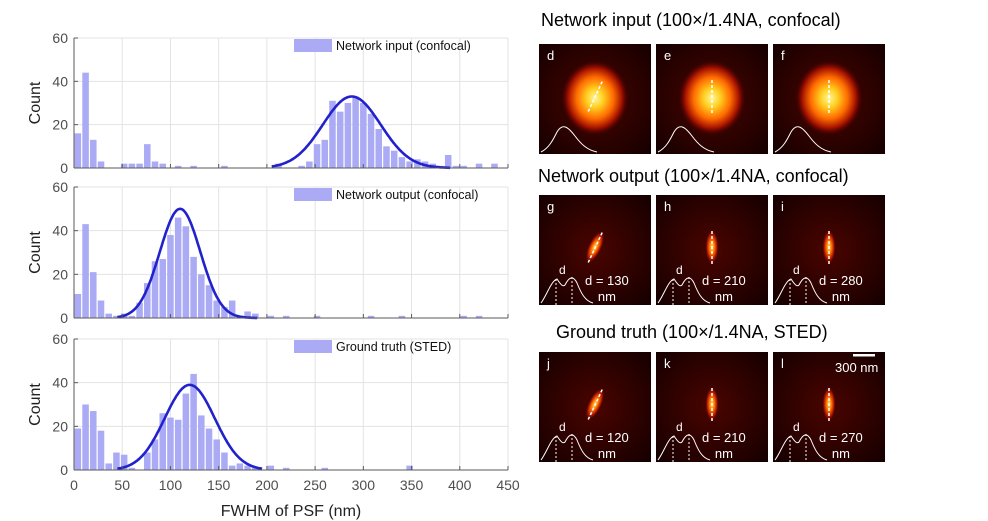  What do you see at coordinates (607, 280) in the screenshot?
I see `fwhm-value: d = 130` at bounding box center [607, 280].